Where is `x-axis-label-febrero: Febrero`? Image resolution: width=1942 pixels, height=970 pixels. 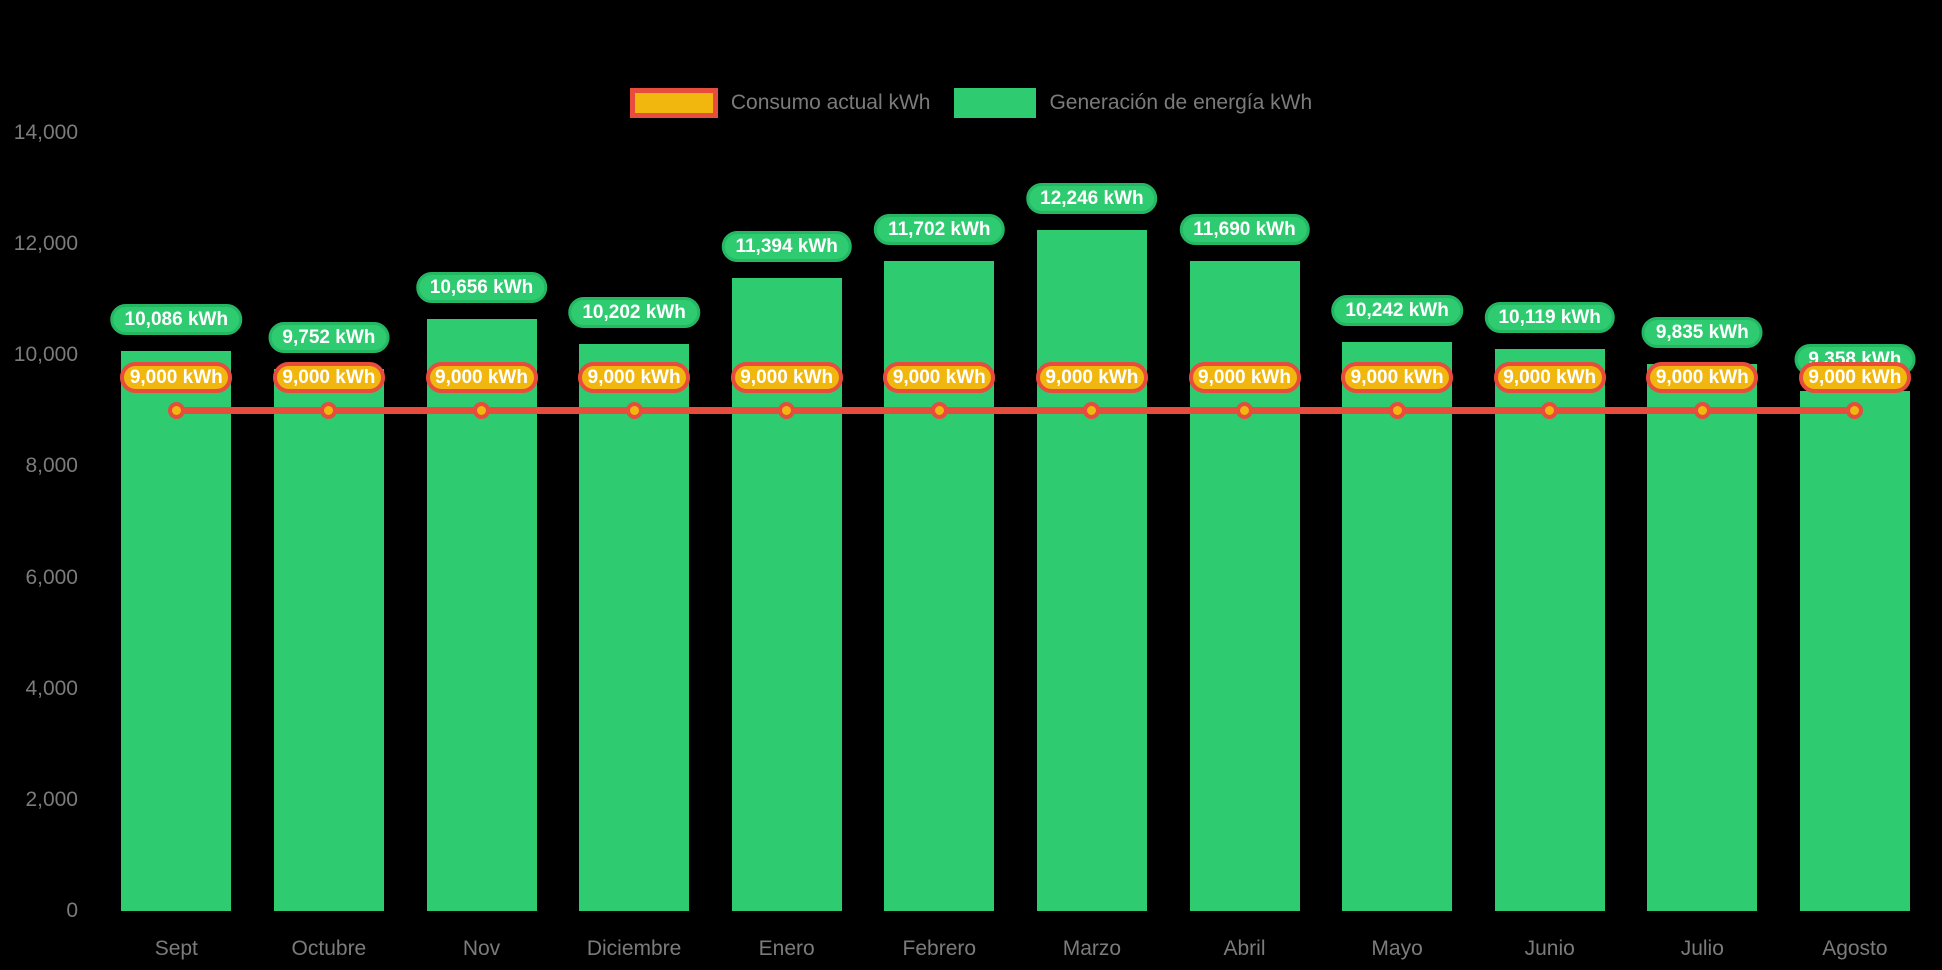 x-axis-label-febrero: Febrero is located at coordinates (939, 948).